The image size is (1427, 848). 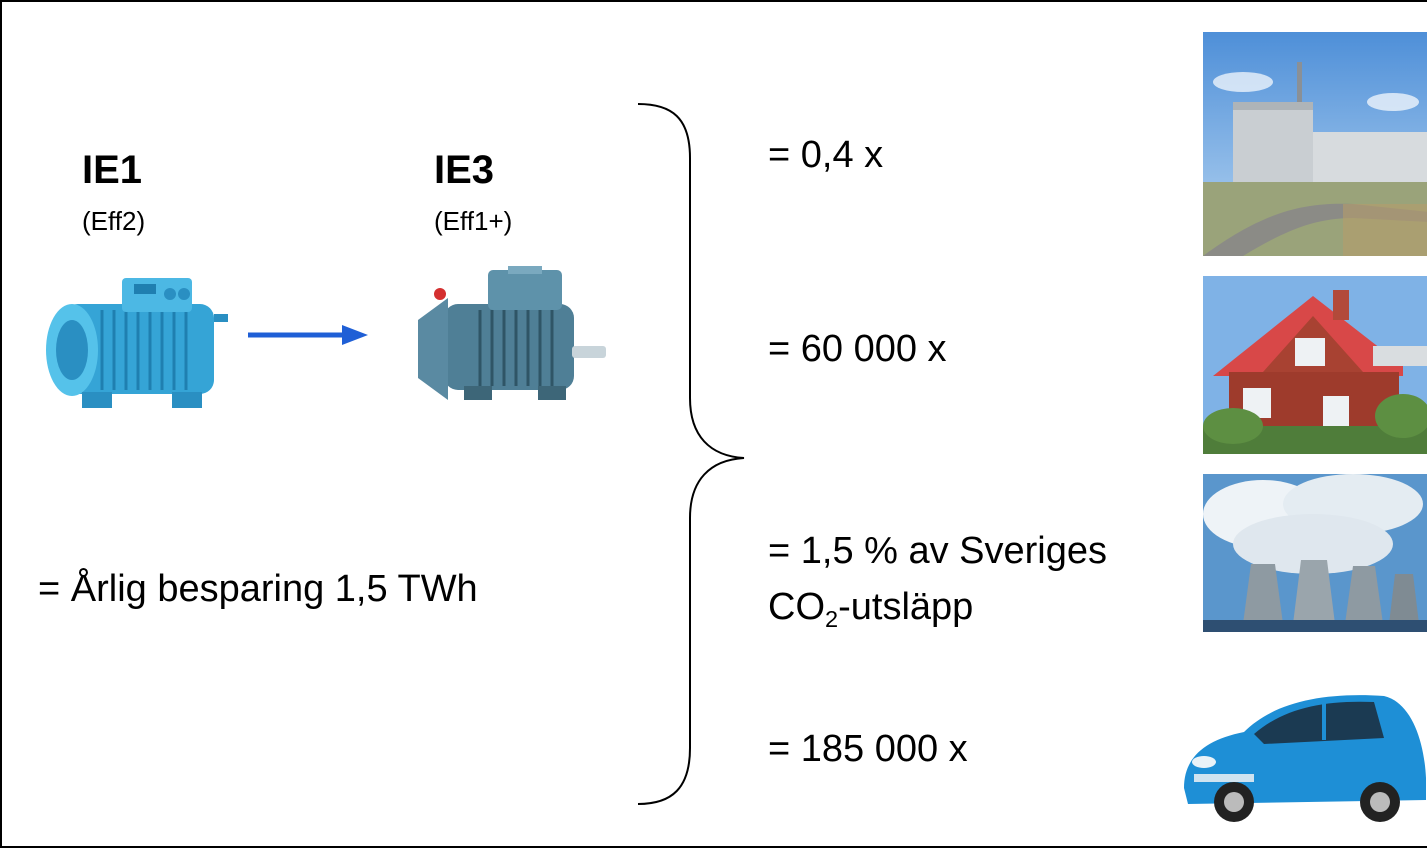 I want to click on ie1-label: IE1, so click(x=112, y=170).